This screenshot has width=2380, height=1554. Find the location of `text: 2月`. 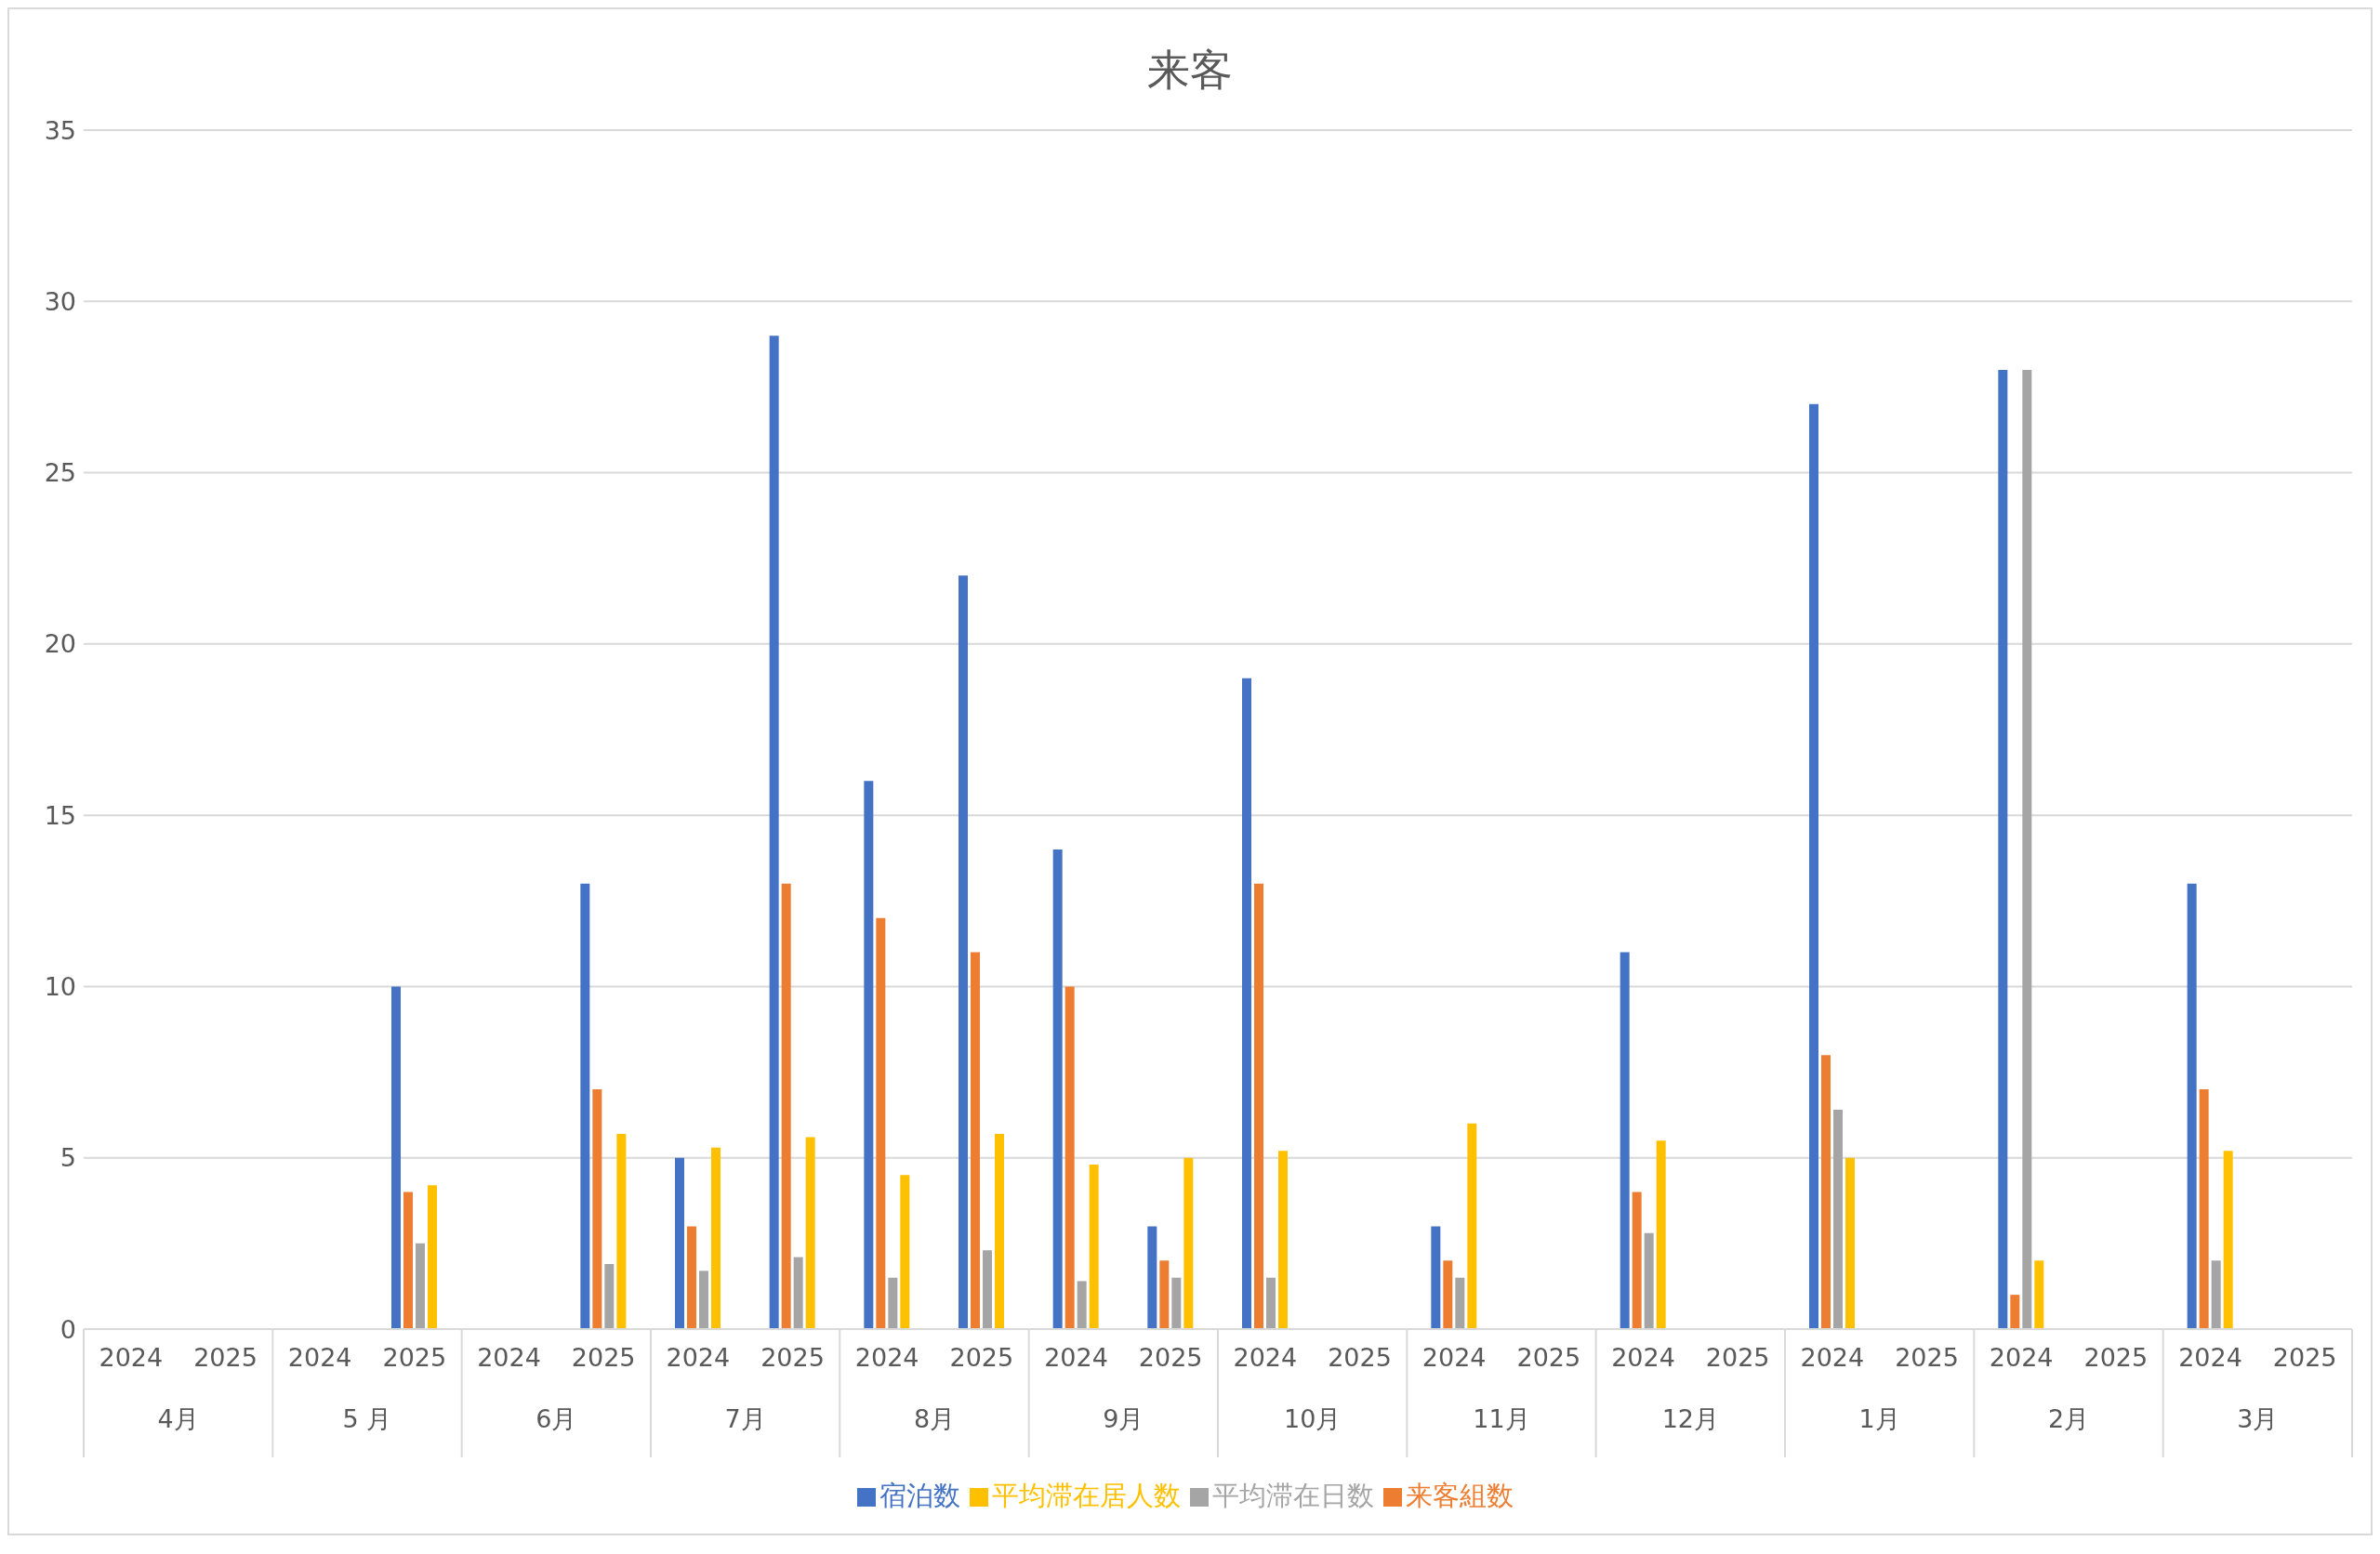

text: 2月 is located at coordinates (2068, 1418).